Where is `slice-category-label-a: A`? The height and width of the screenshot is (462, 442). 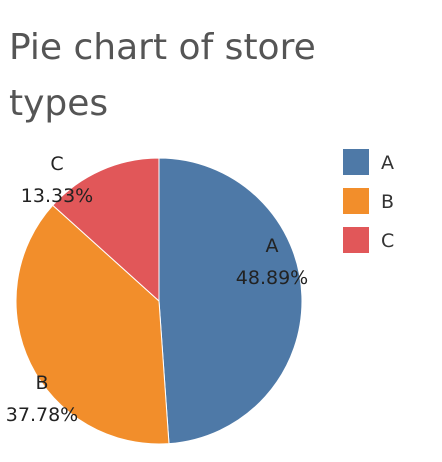
slice-category-label-a: A is located at coordinates (272, 246).